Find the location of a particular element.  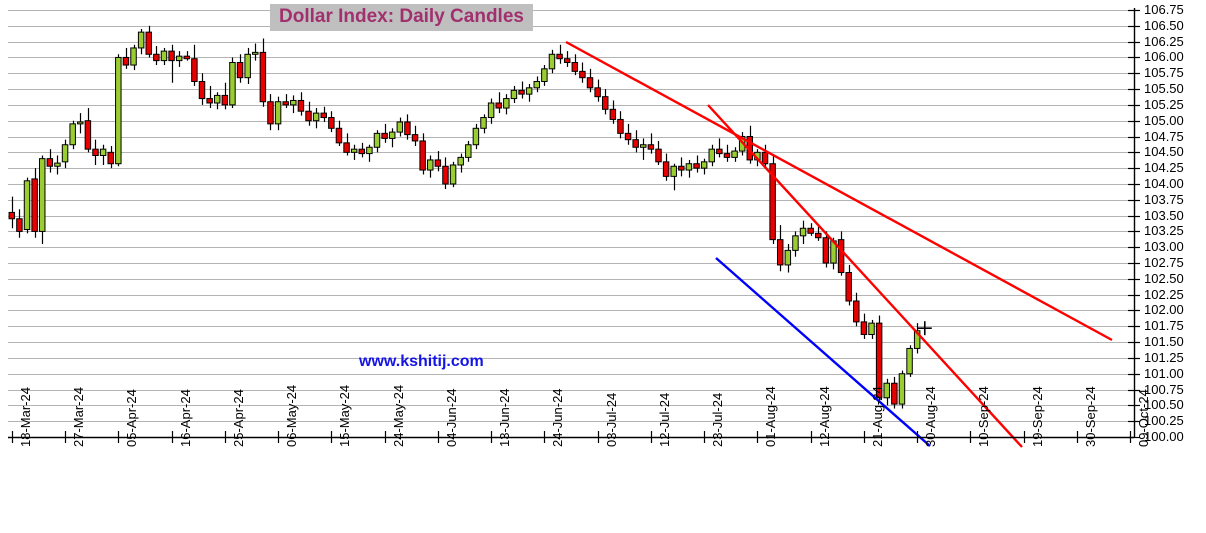

y-axis-tick-label: 101.75 is located at coordinates (1164, 326).